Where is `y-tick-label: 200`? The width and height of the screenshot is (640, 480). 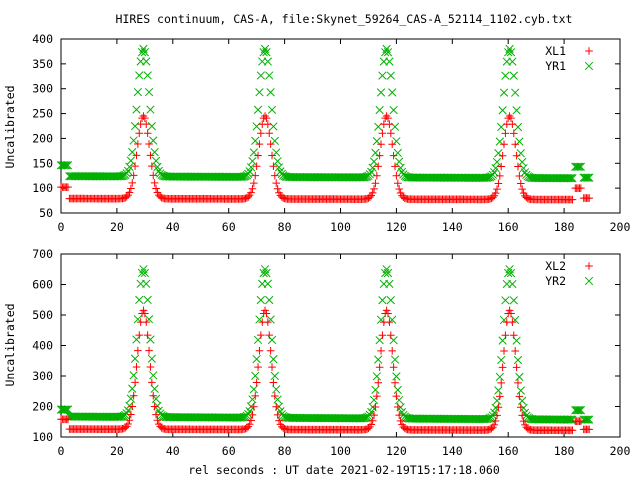
y-tick-label: 200 is located at coordinates (42, 407).